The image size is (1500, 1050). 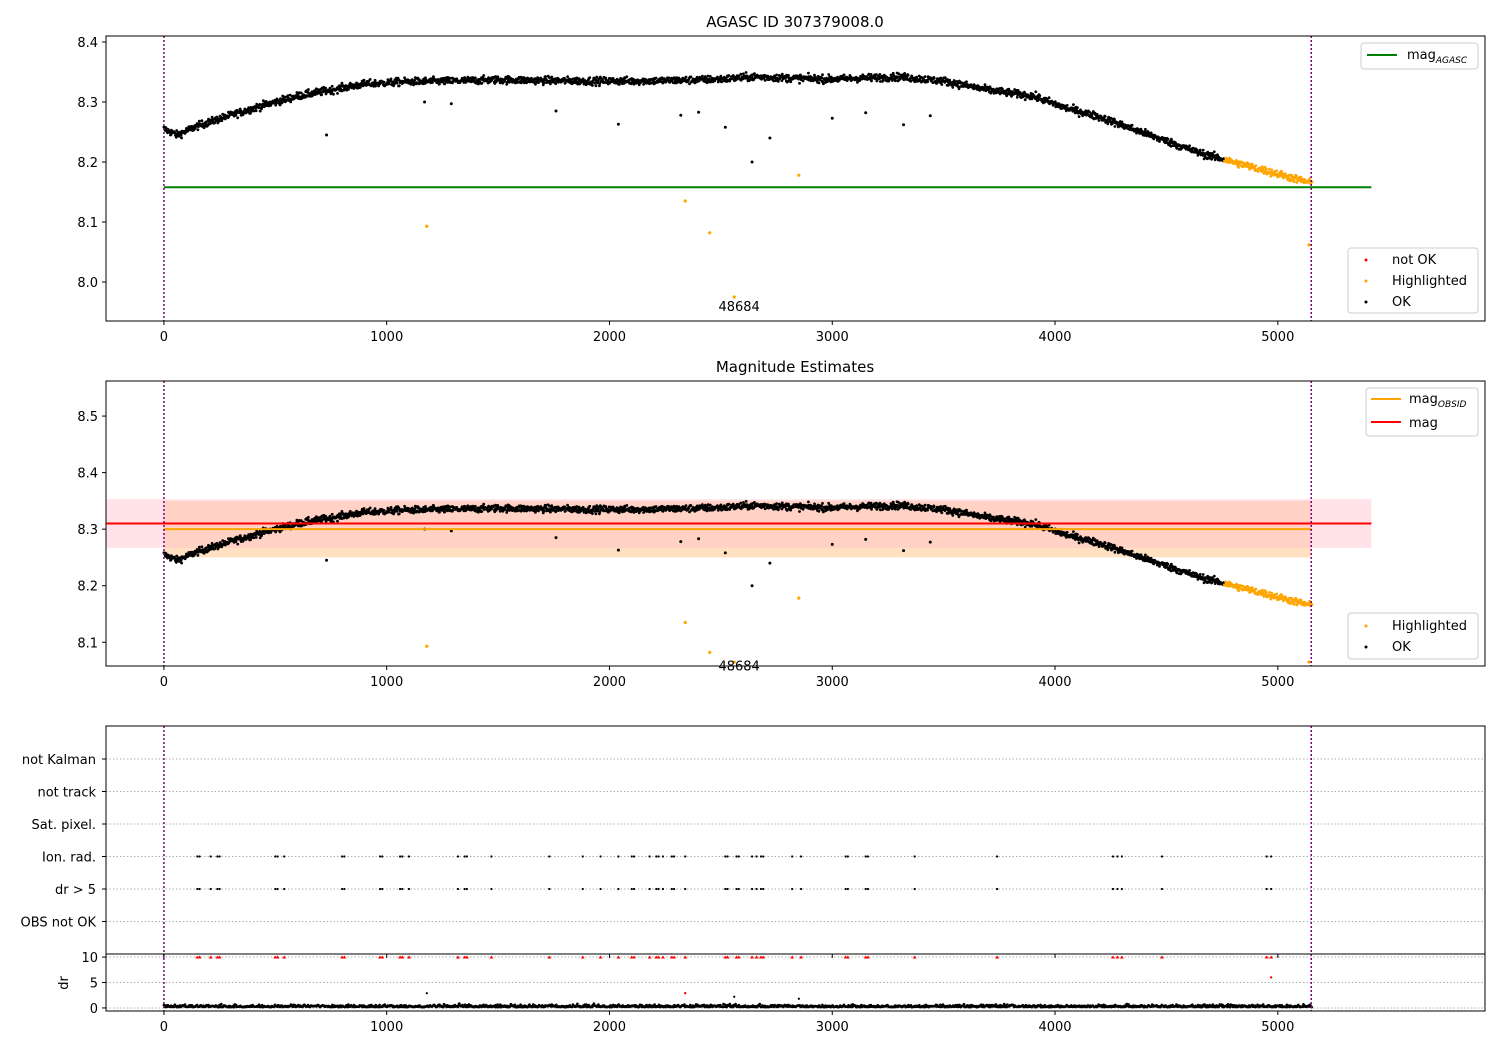 I want to click on point-highlighted, so click(x=1256, y=166).